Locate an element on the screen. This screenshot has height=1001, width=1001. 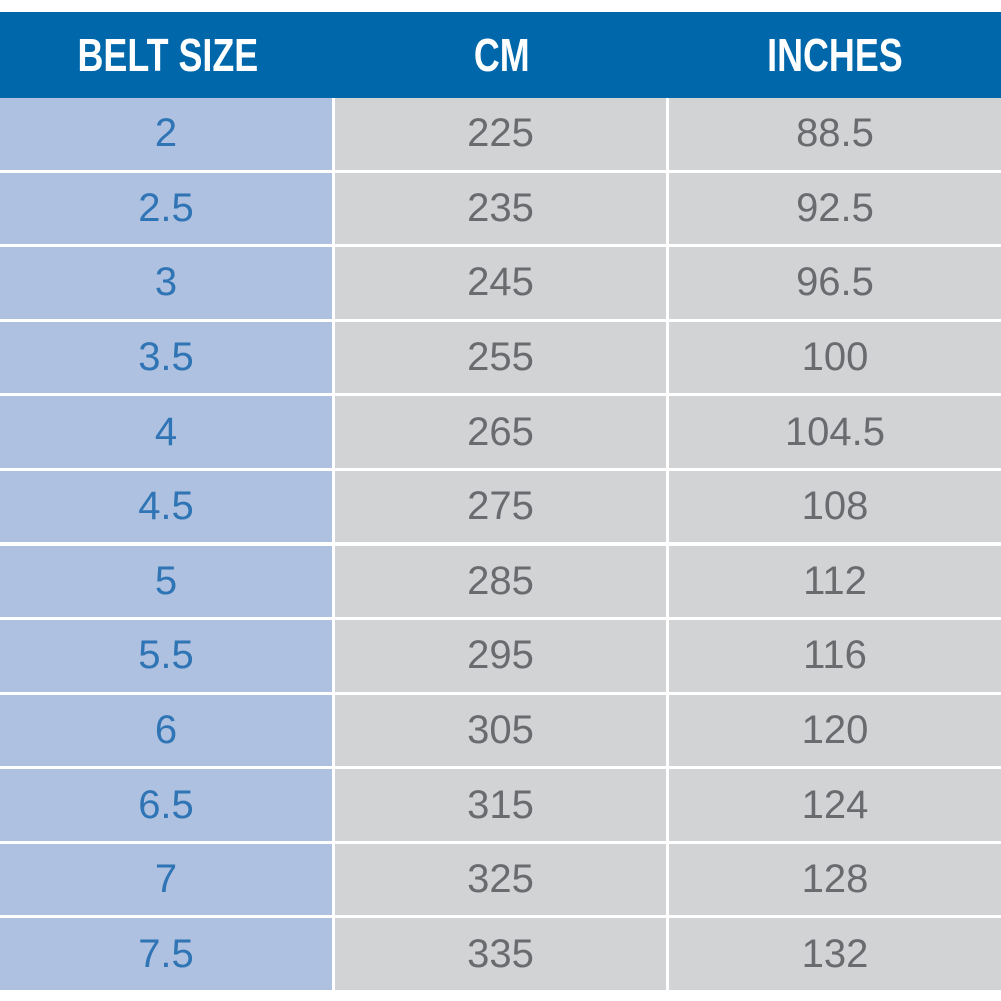
header-cell-text: INCHES is located at coordinates (835, 55).